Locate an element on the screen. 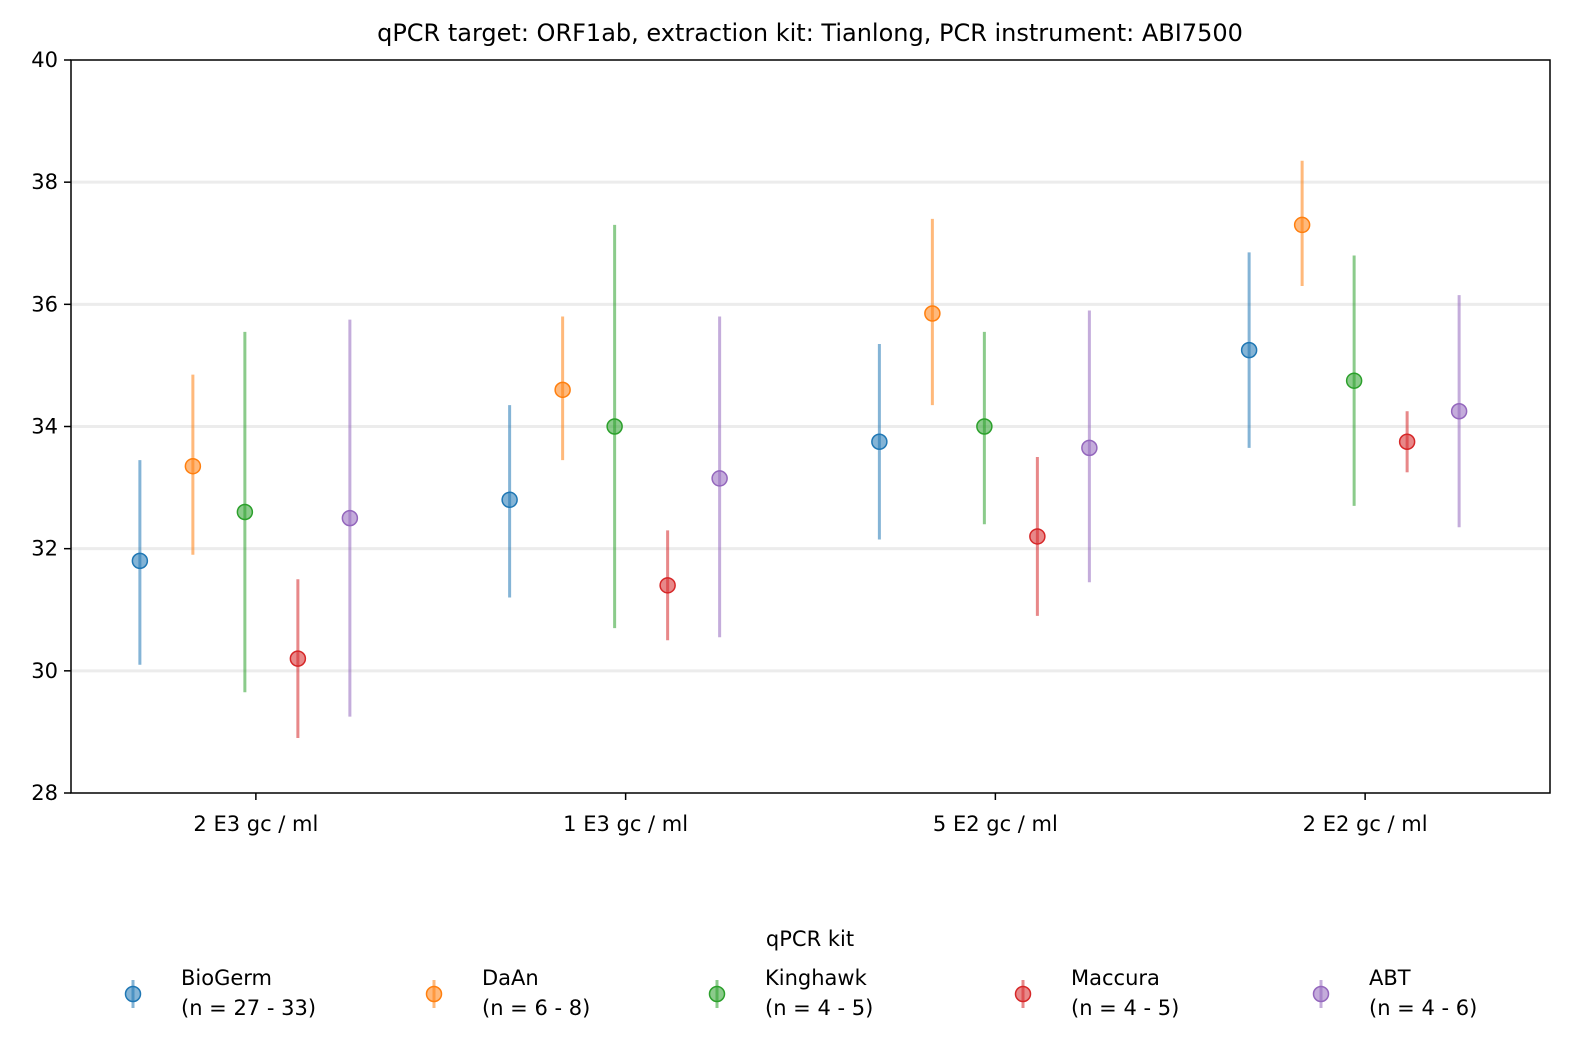  x-tick-label: 2 E2 gc / ml is located at coordinates (1365, 824).